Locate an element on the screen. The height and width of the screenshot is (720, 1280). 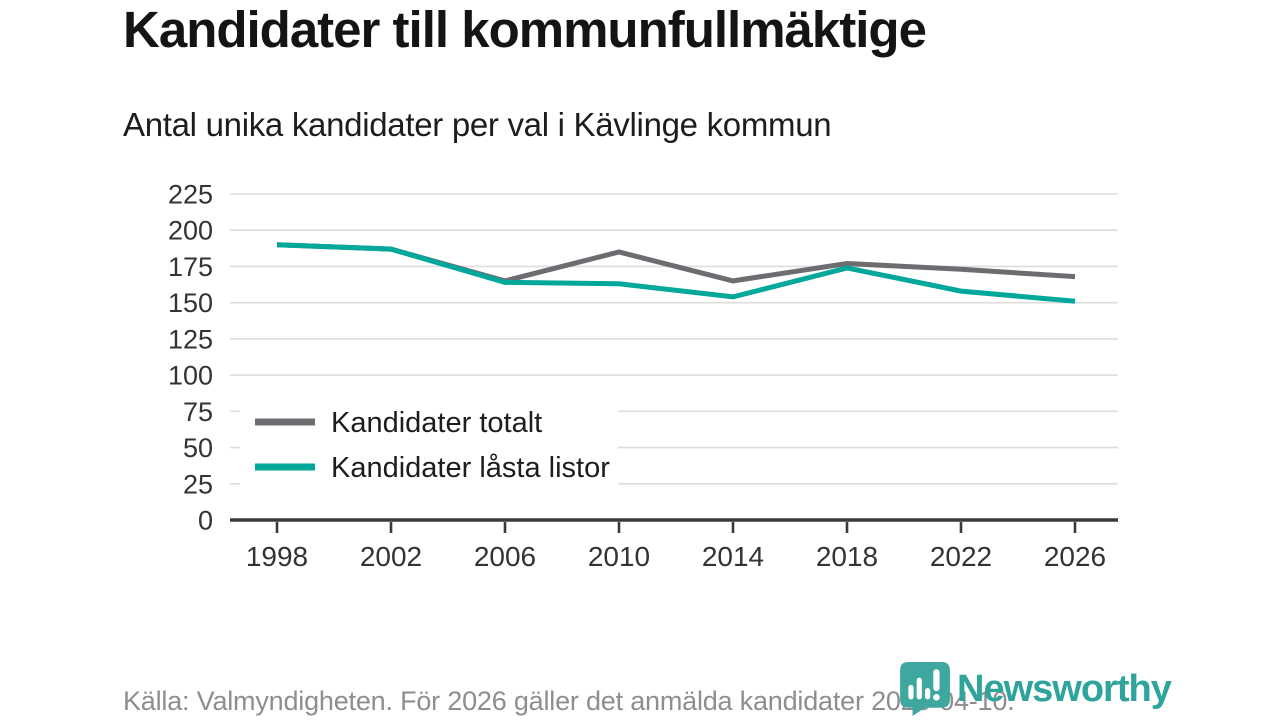
x-tick-label: 2026 is located at coordinates (1075, 556).